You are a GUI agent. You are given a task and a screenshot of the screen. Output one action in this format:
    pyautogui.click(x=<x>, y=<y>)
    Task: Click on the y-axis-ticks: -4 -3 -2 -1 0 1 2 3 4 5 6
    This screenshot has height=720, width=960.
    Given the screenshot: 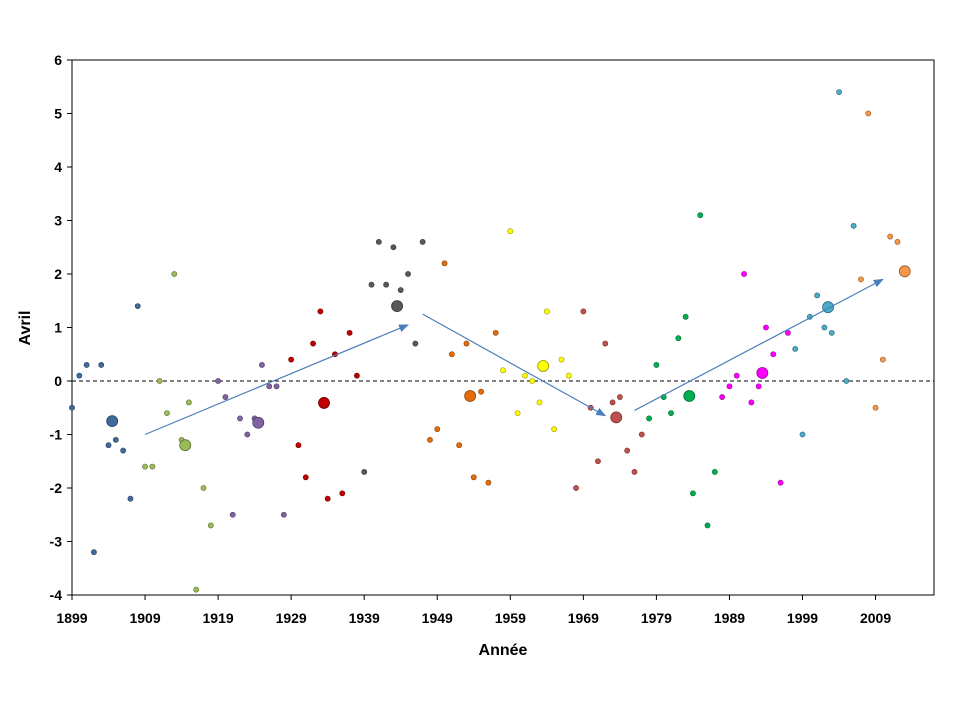 What is the action you would take?
    pyautogui.click(x=61, y=327)
    